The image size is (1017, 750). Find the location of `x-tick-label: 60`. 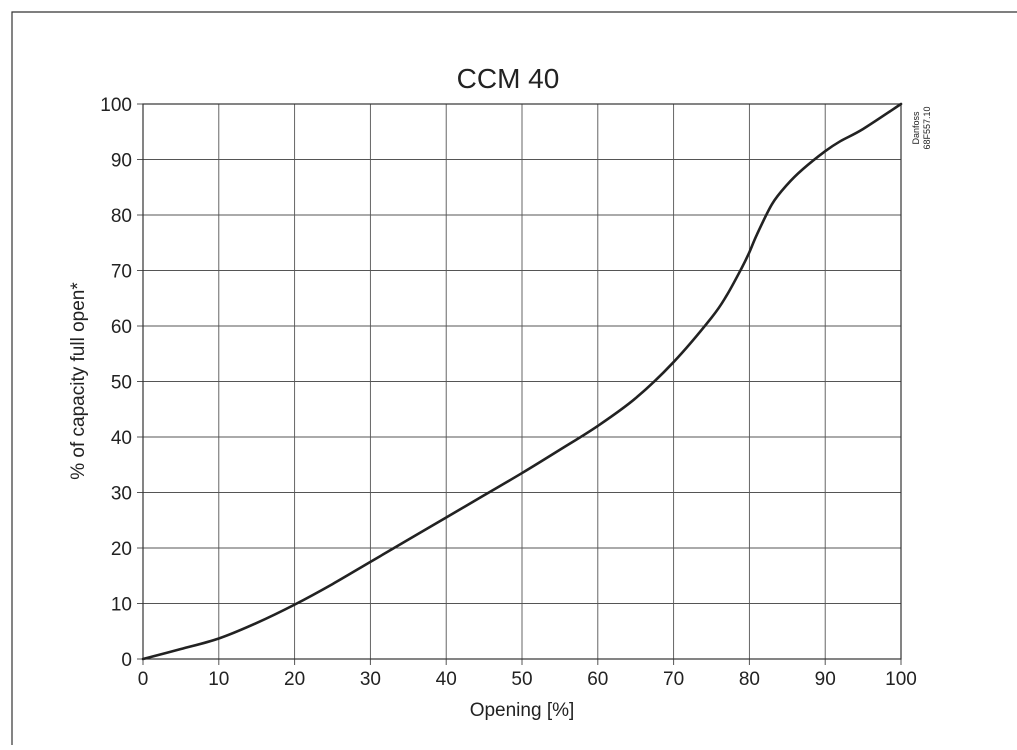

x-tick-label: 60 is located at coordinates (597, 679).